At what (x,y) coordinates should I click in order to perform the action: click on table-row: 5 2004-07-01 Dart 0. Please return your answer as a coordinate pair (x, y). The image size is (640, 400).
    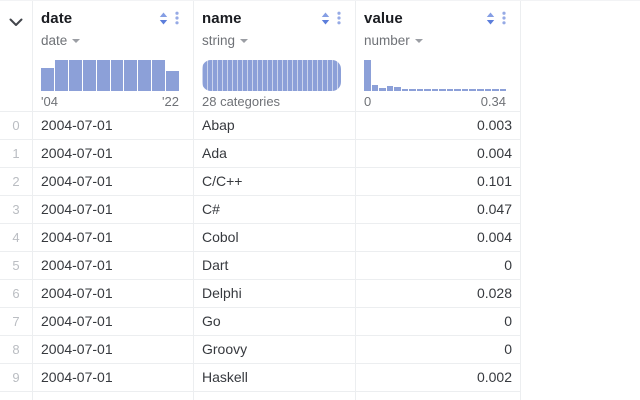
    Looking at the image, I should click on (320, 266).